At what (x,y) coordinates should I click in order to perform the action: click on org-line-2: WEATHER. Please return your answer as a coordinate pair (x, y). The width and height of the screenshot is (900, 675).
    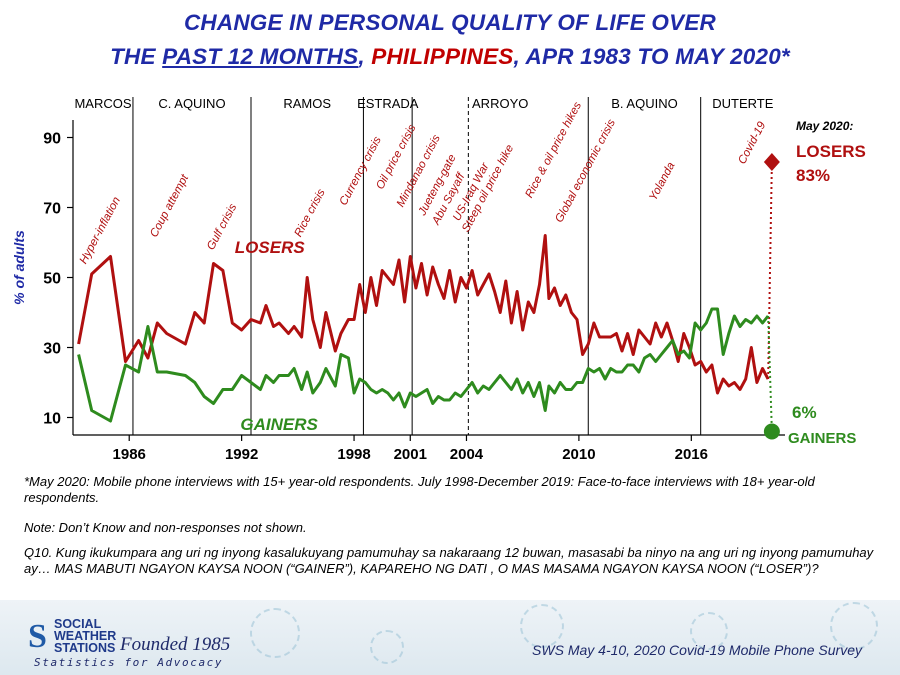
    Looking at the image, I should click on (85, 636).